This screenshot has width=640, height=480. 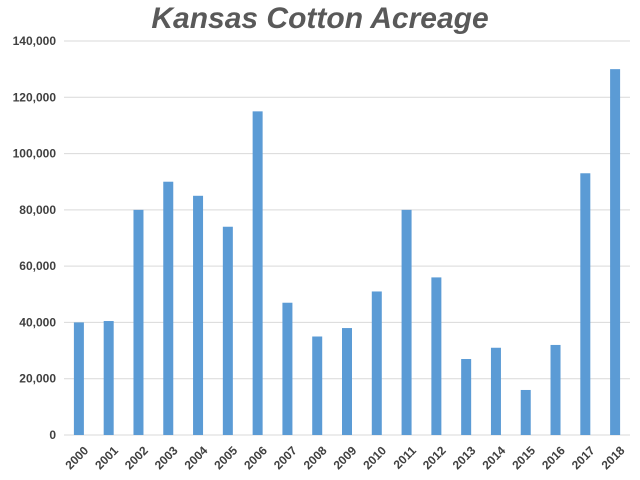 I want to click on y-tick-label: 0, so click(x=52, y=435).